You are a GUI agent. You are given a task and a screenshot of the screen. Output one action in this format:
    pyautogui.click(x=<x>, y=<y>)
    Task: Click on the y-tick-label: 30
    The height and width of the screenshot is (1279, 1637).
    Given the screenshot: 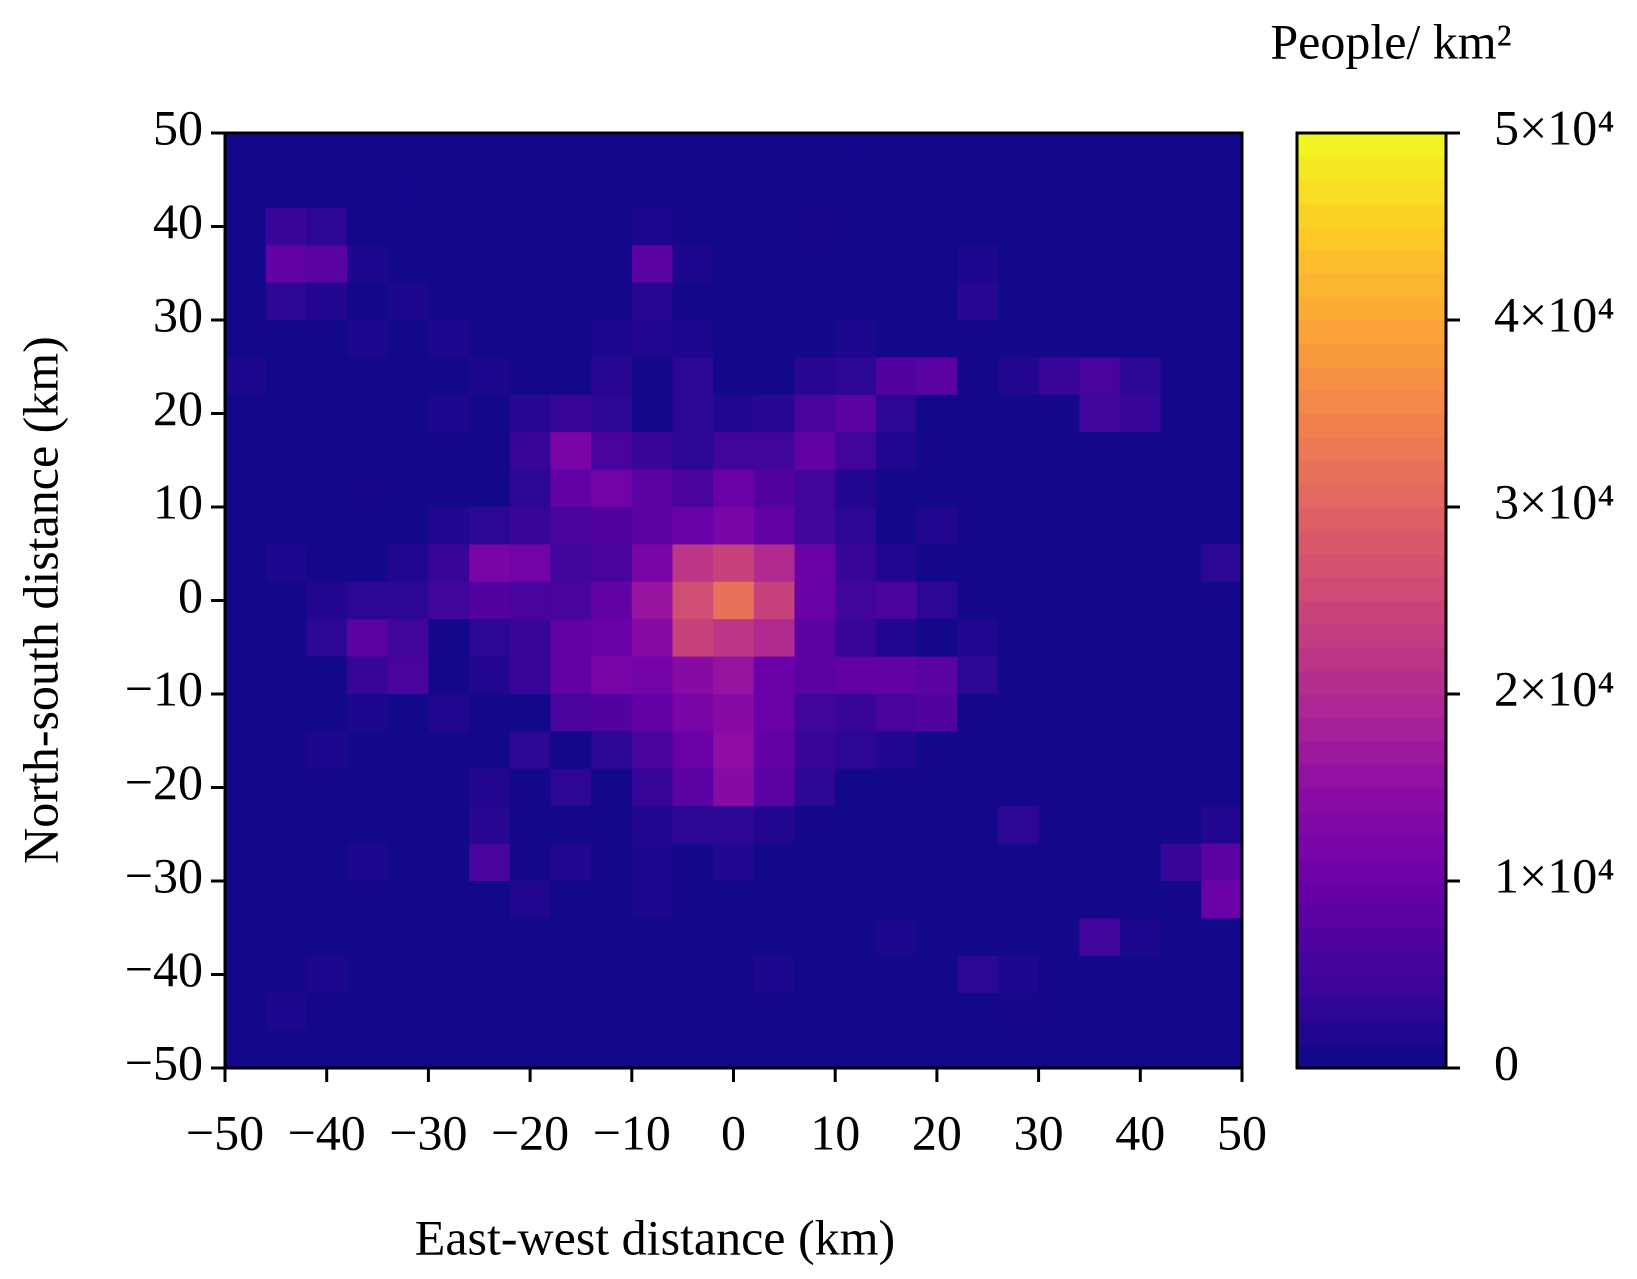 What is the action you would take?
    pyautogui.click(x=178, y=314)
    